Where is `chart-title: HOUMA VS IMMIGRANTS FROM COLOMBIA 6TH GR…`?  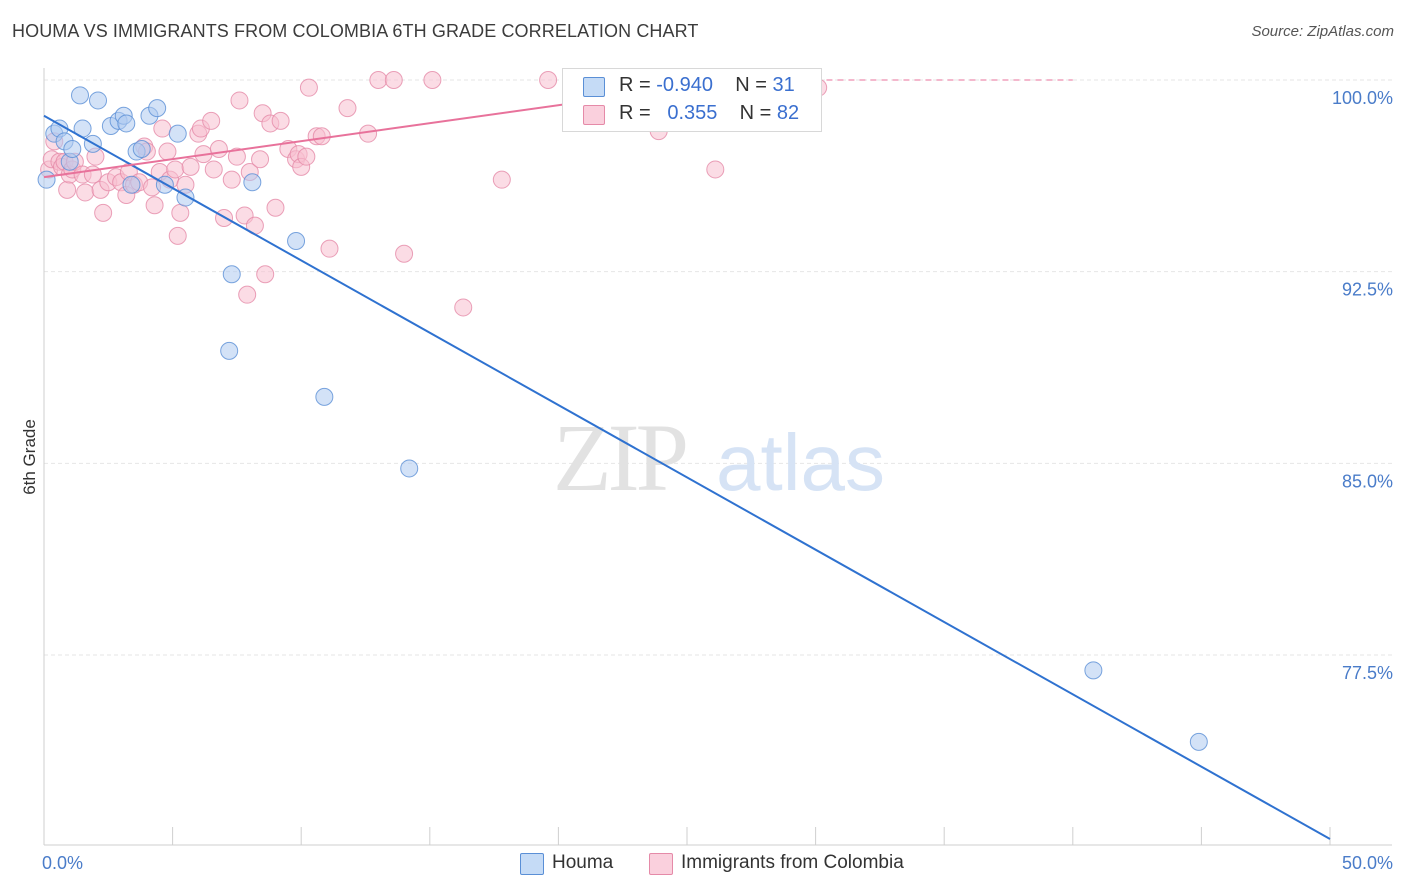 chart-title: HOUMA VS IMMIGRANTS FROM COLOMBIA 6TH GR… is located at coordinates (355, 31).